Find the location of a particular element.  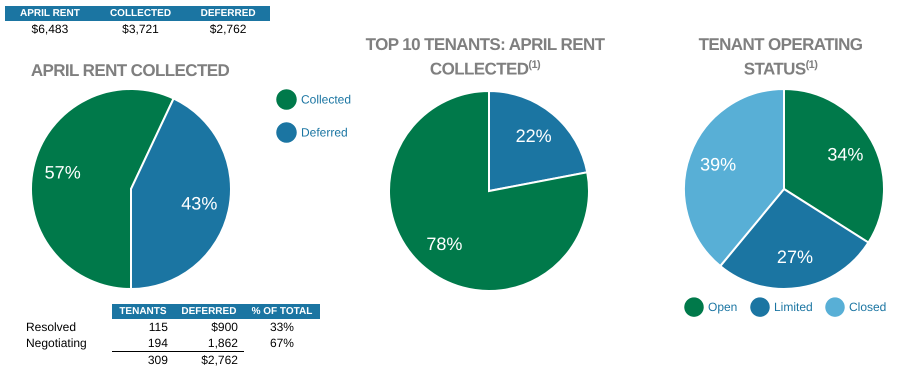

text: Negotiating is located at coordinates (56, 343).